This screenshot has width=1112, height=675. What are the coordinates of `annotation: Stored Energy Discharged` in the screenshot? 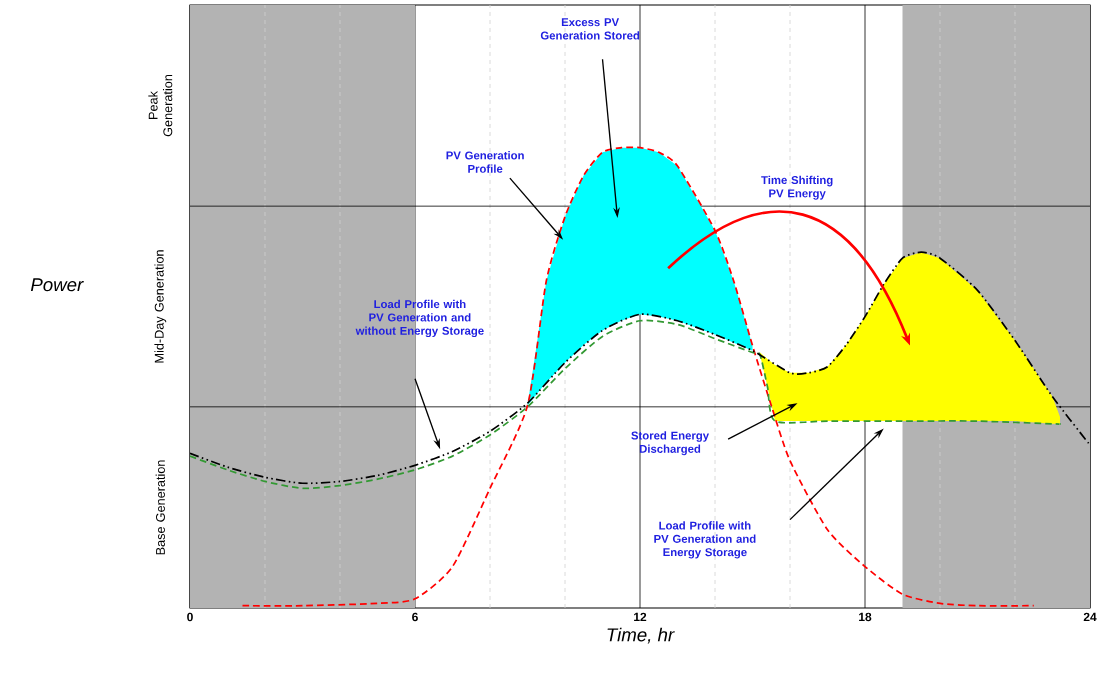 It's located at (670, 443).